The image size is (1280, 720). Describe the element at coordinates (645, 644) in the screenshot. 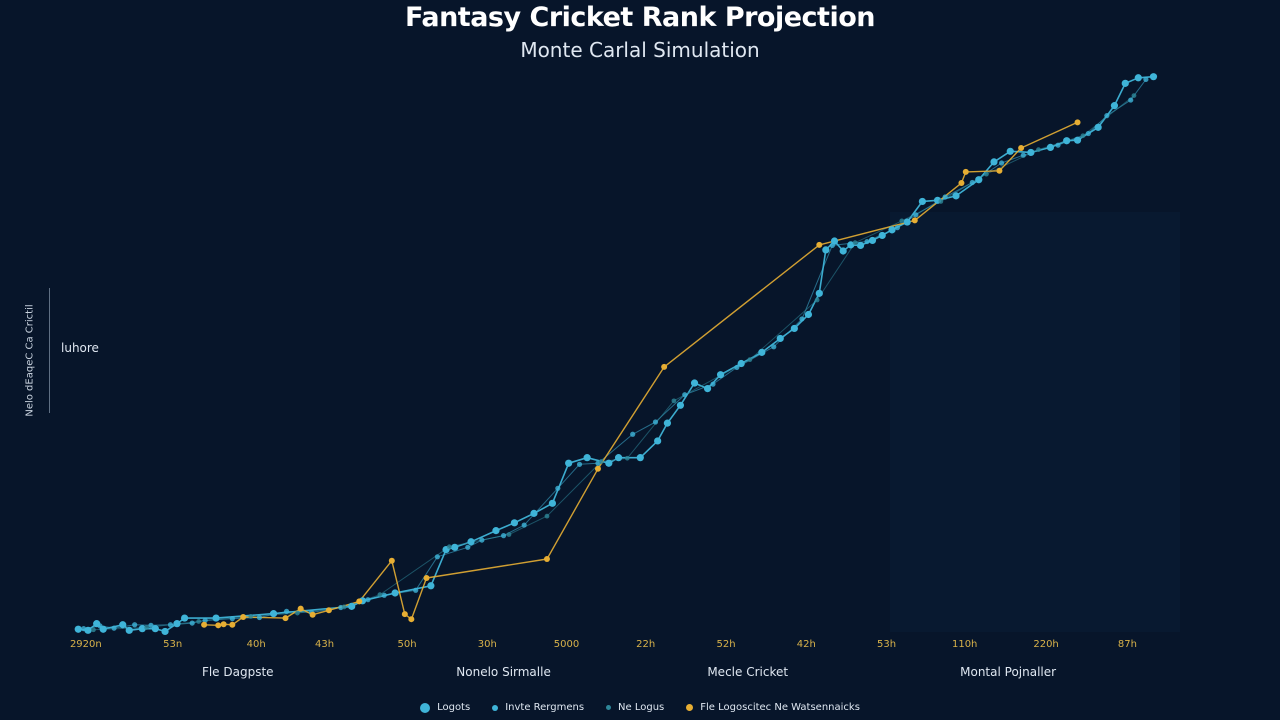

I see `x-tick-label-7: 22h` at that location.